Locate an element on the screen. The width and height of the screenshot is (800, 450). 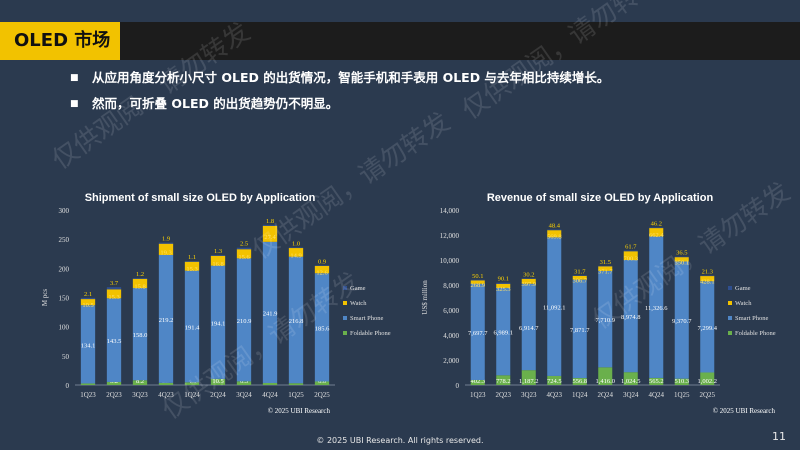
page-title: OLED 市场 is located at coordinates (60, 41).